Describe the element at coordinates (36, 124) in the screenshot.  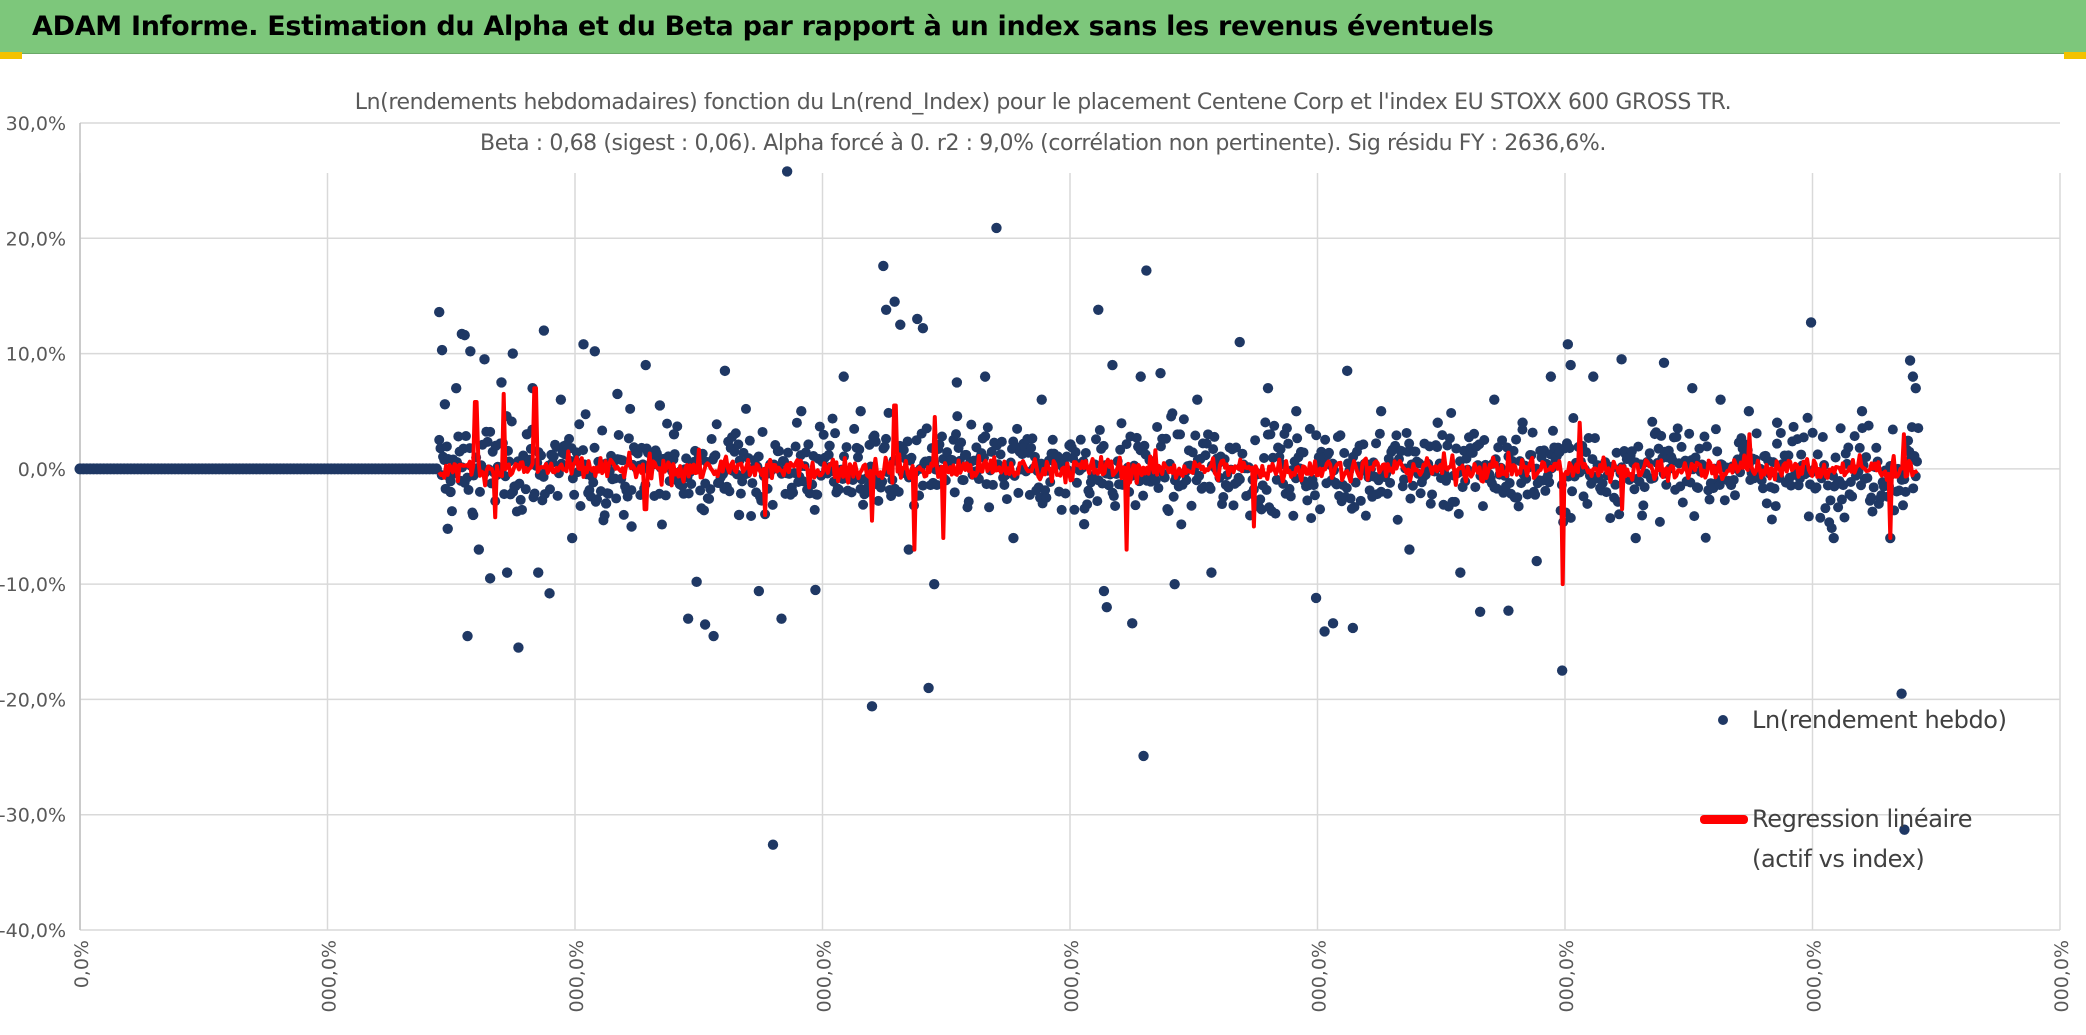
I see `y-tick-label: 30,0%` at that location.